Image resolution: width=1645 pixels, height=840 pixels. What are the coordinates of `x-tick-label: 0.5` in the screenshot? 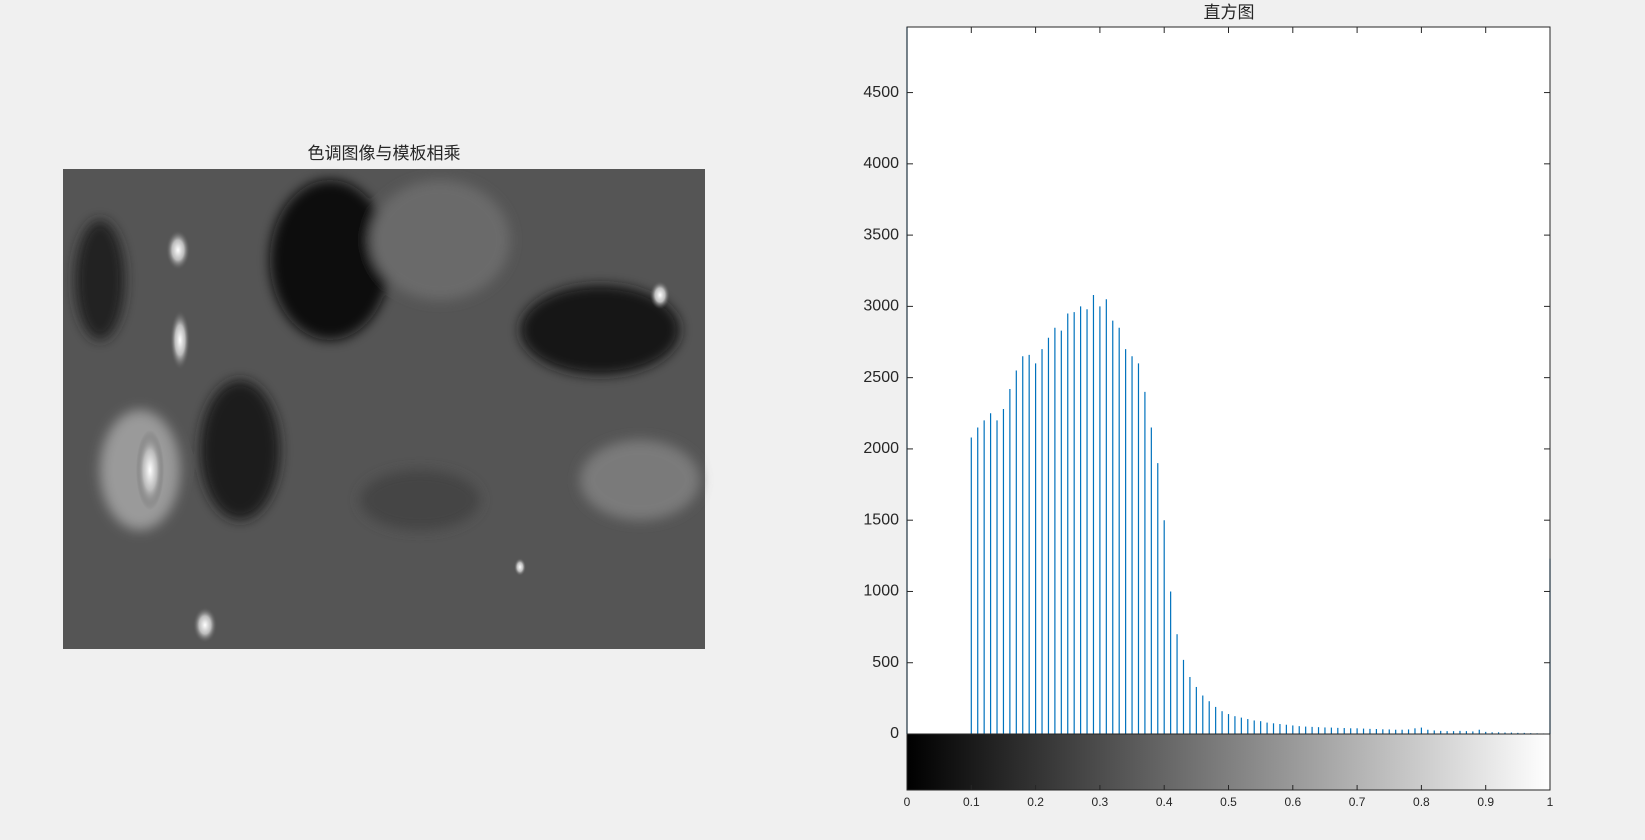 It's located at (1228, 802).